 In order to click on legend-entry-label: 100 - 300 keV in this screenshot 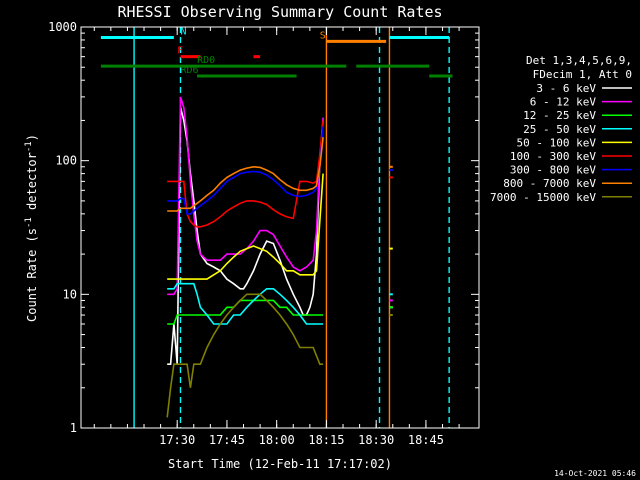, I will do `click(553, 156)`.